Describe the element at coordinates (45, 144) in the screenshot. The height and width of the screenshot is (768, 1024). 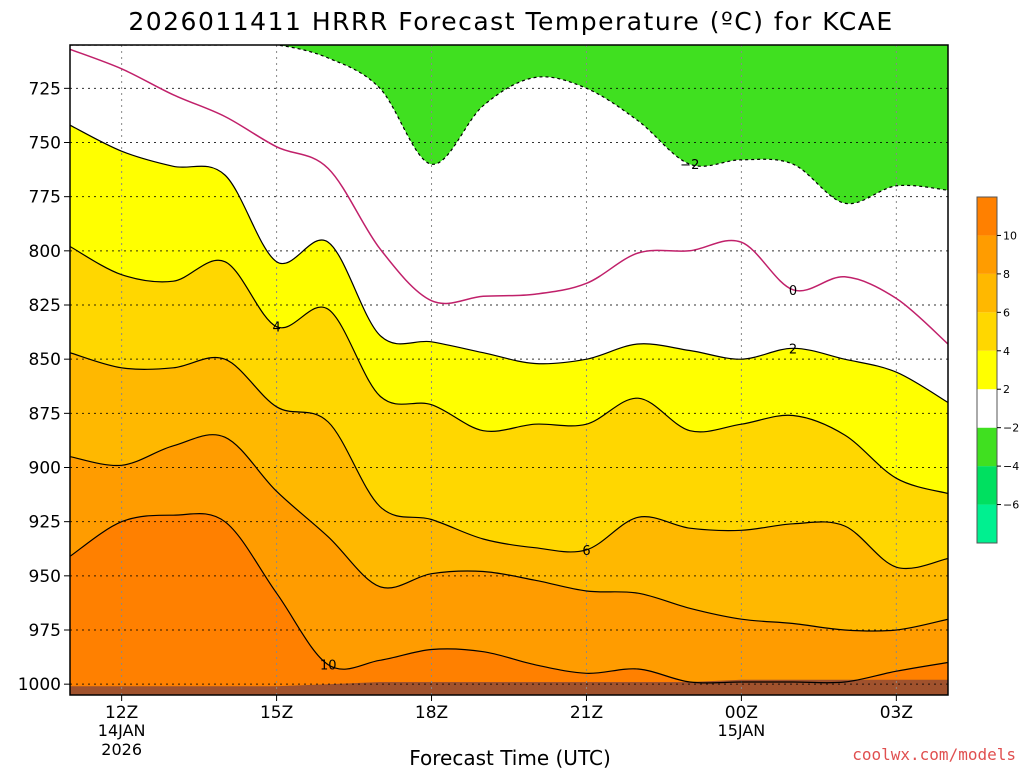
I see `y-tick-label-750: 750` at that location.